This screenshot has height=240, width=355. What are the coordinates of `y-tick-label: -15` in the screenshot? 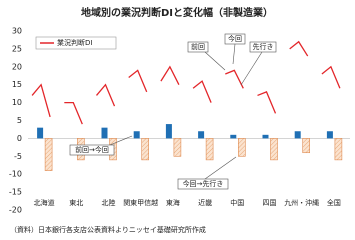 It's located at (15, 192).